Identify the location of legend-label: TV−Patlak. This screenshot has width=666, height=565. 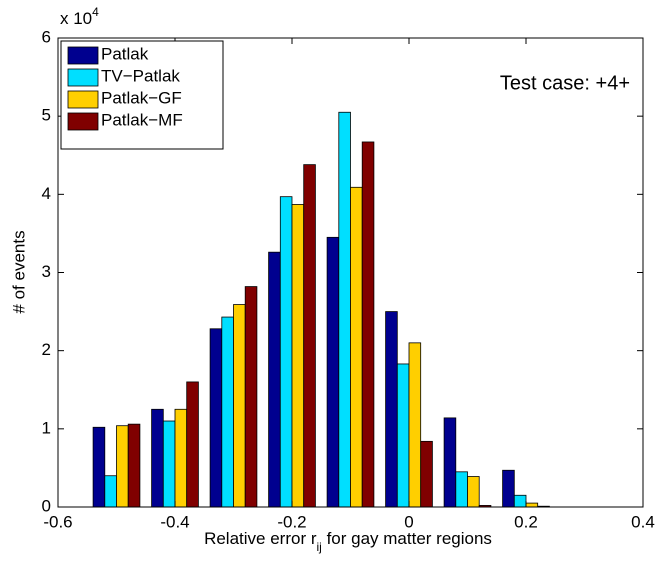
(140, 75).